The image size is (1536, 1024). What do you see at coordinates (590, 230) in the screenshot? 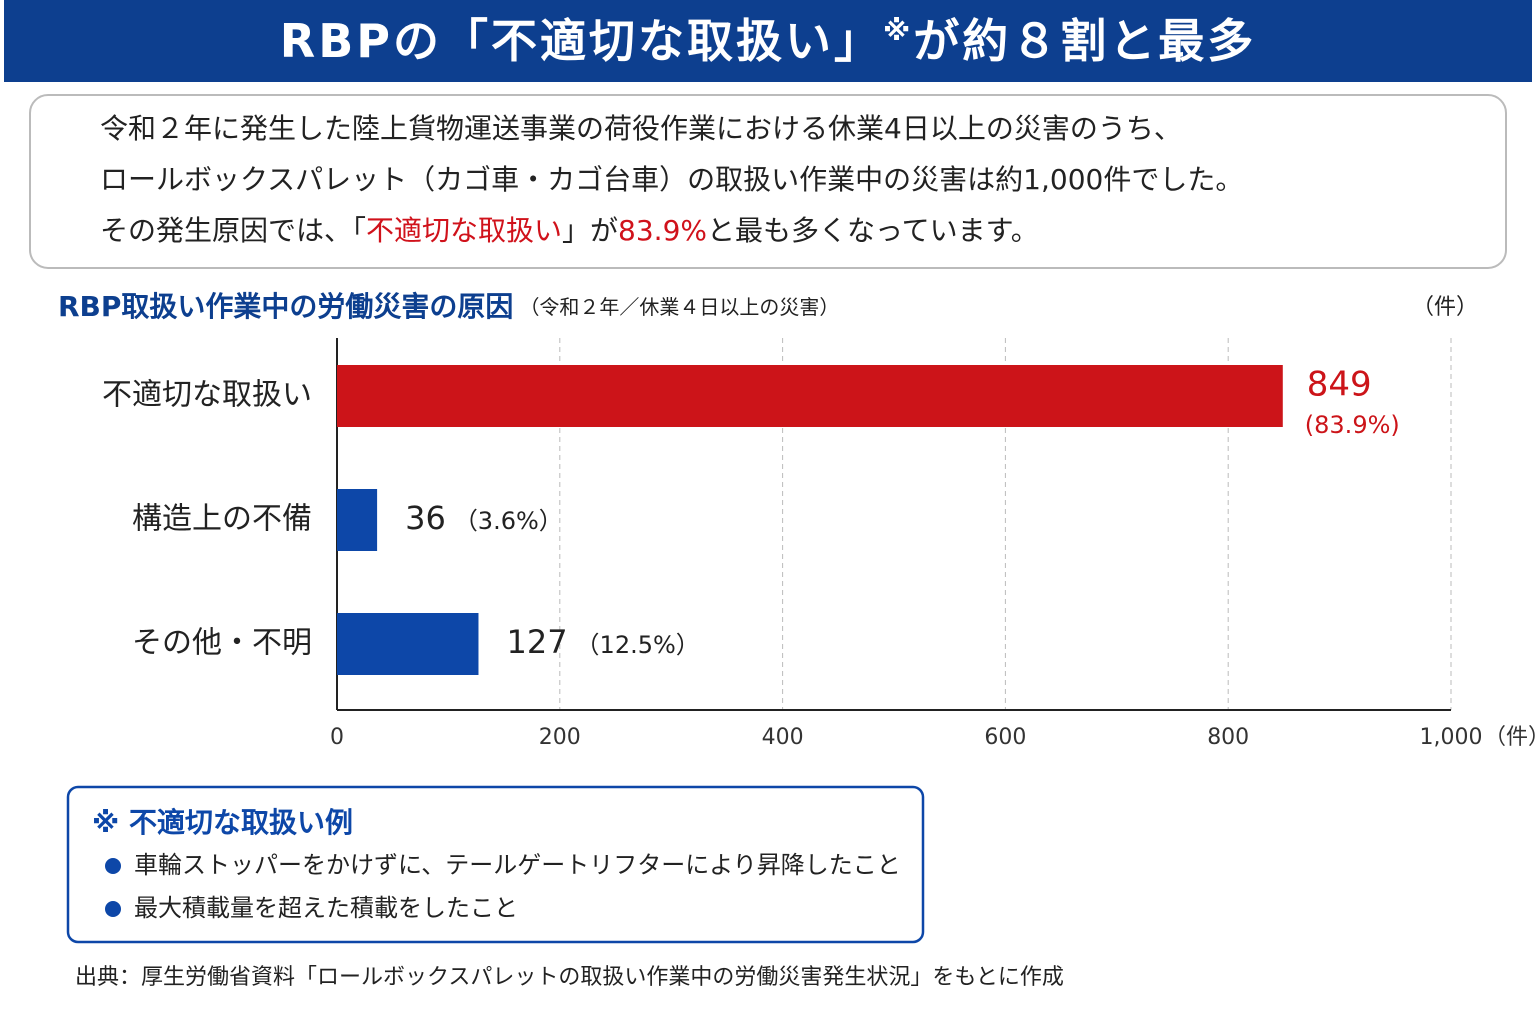
I see `intro-text: 」が` at bounding box center [590, 230].